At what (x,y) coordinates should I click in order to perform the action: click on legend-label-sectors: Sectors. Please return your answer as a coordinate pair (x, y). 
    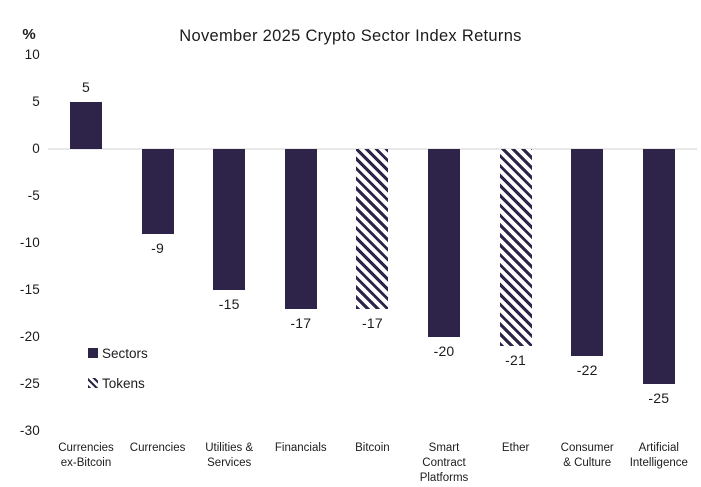
    Looking at the image, I should click on (125, 353).